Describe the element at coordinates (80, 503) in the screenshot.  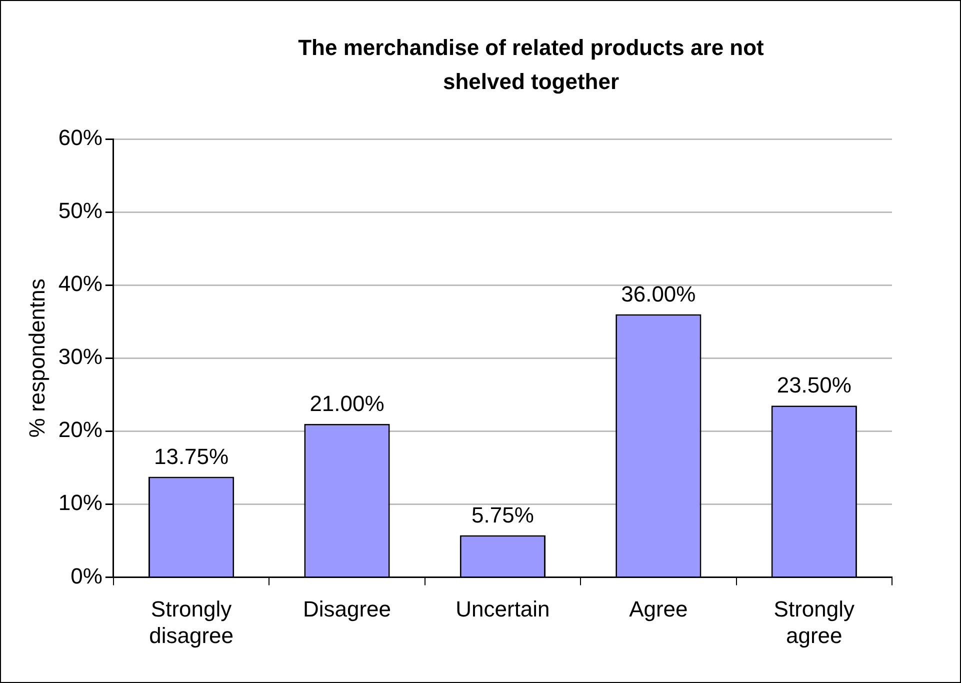
I see `y-tick-label: 10%` at that location.